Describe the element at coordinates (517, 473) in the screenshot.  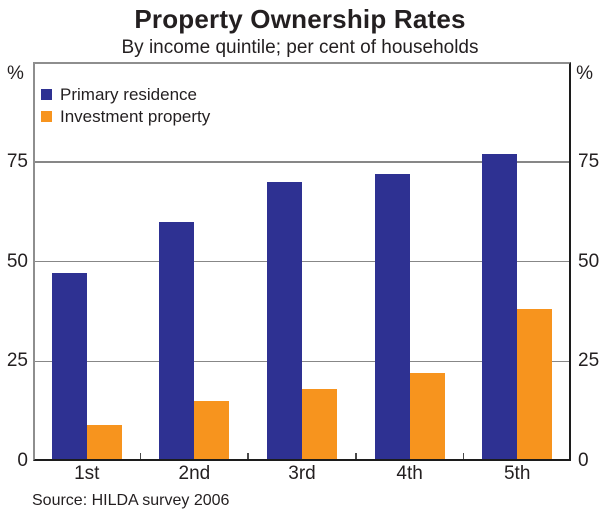
I see `x-axis-label-5th: 5th` at that location.